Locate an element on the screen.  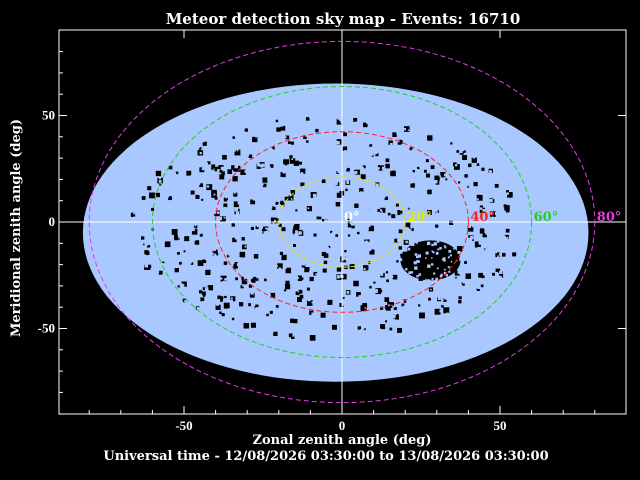
zenith-label-60: 60° is located at coordinates (546, 217).